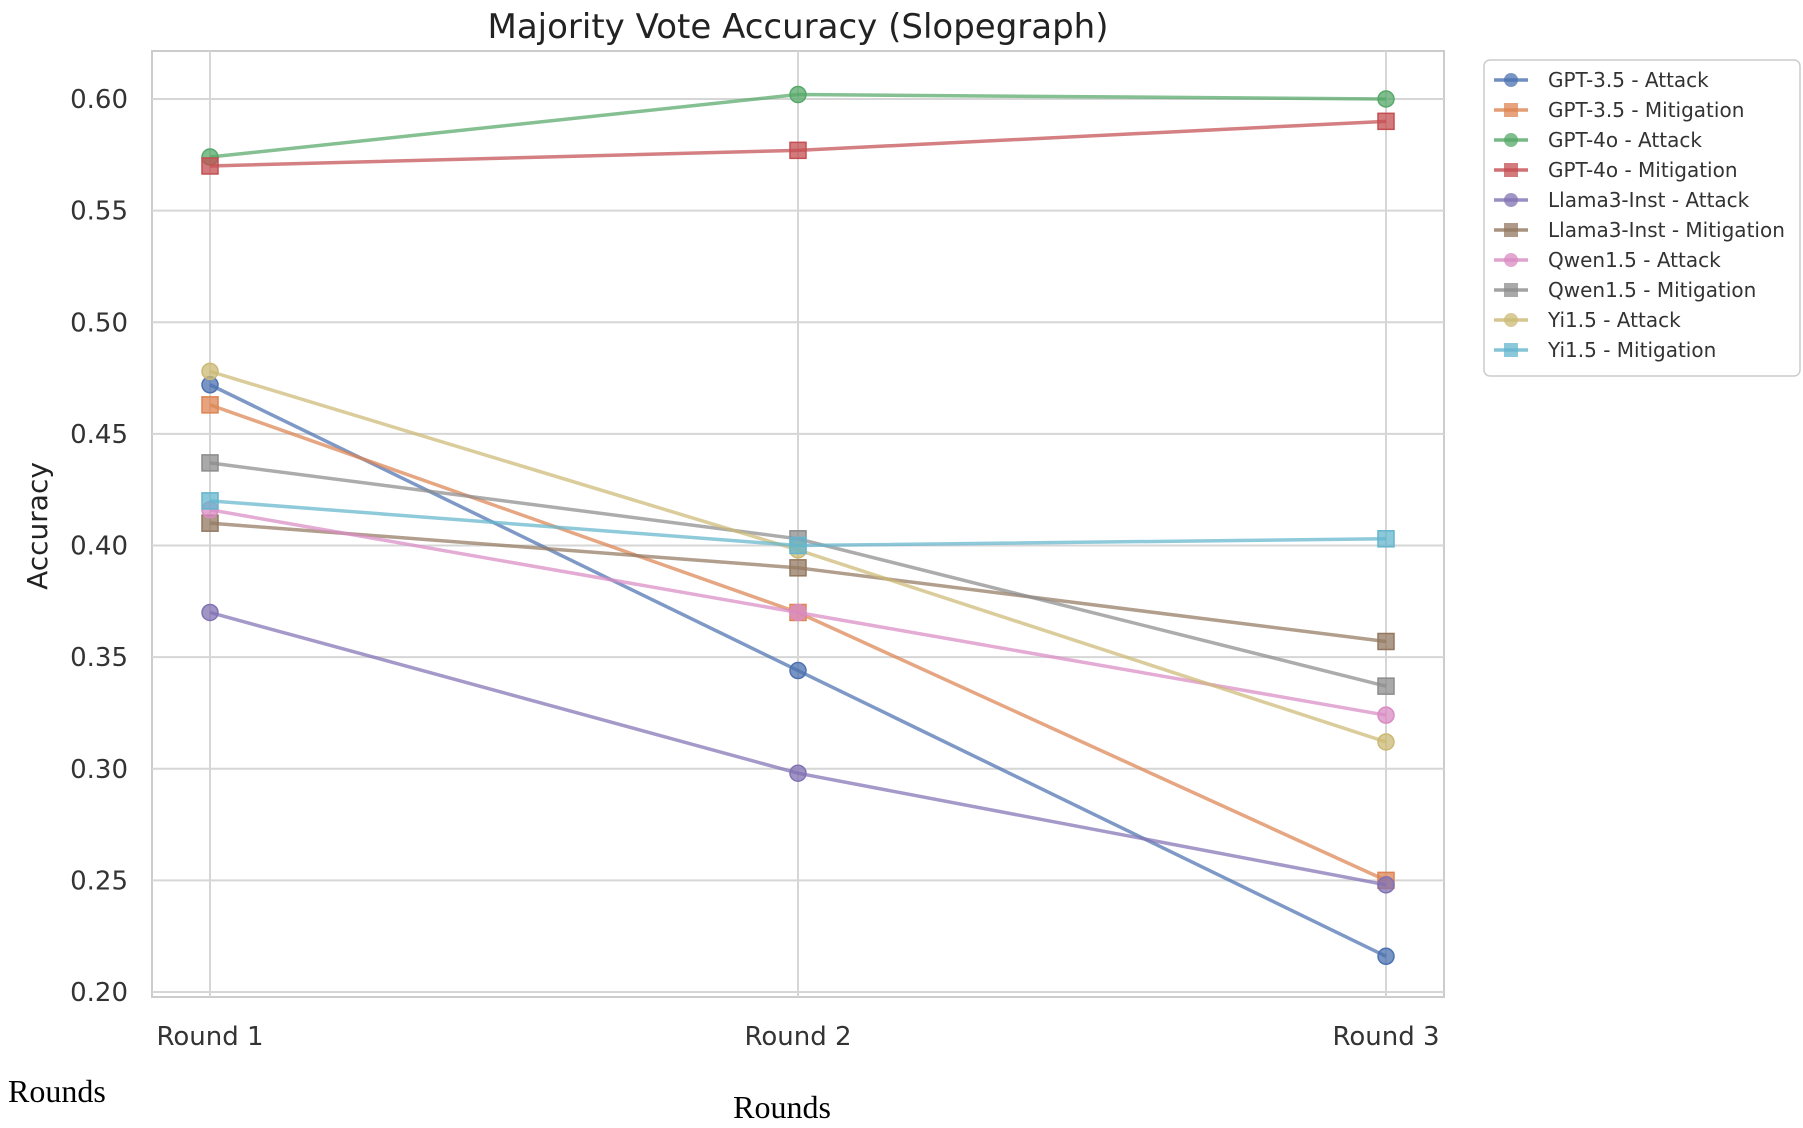  What do you see at coordinates (1666, 230) in the screenshot?
I see `legend-label: Llama3-Inst - Mitigation` at bounding box center [1666, 230].